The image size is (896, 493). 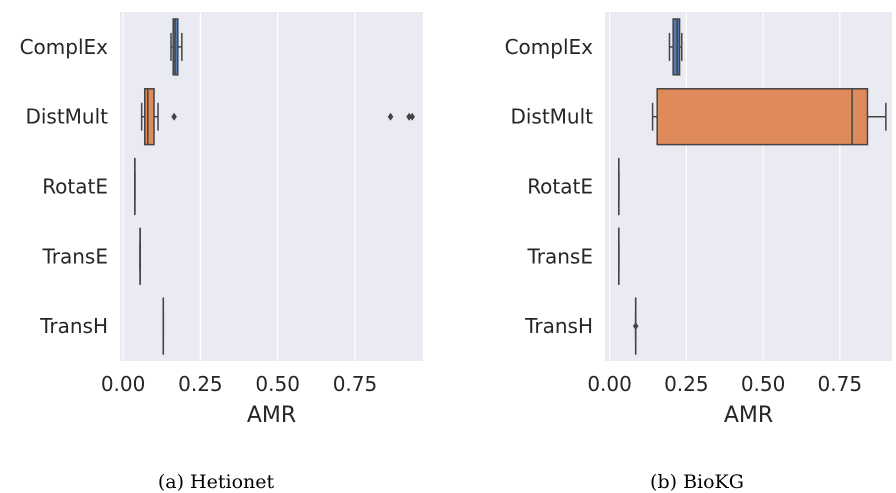 I want to click on x-tick-label-a: 0.00, so click(x=123, y=384).